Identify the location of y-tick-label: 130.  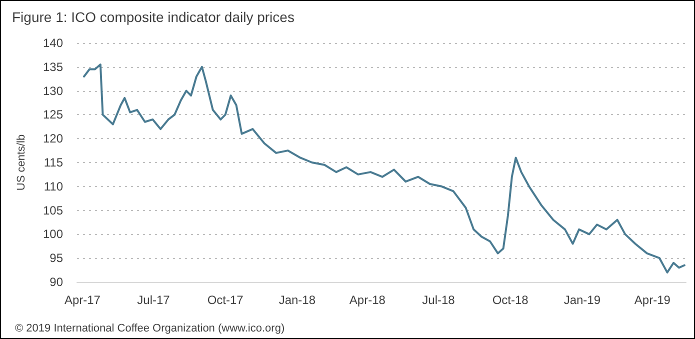
(53, 91).